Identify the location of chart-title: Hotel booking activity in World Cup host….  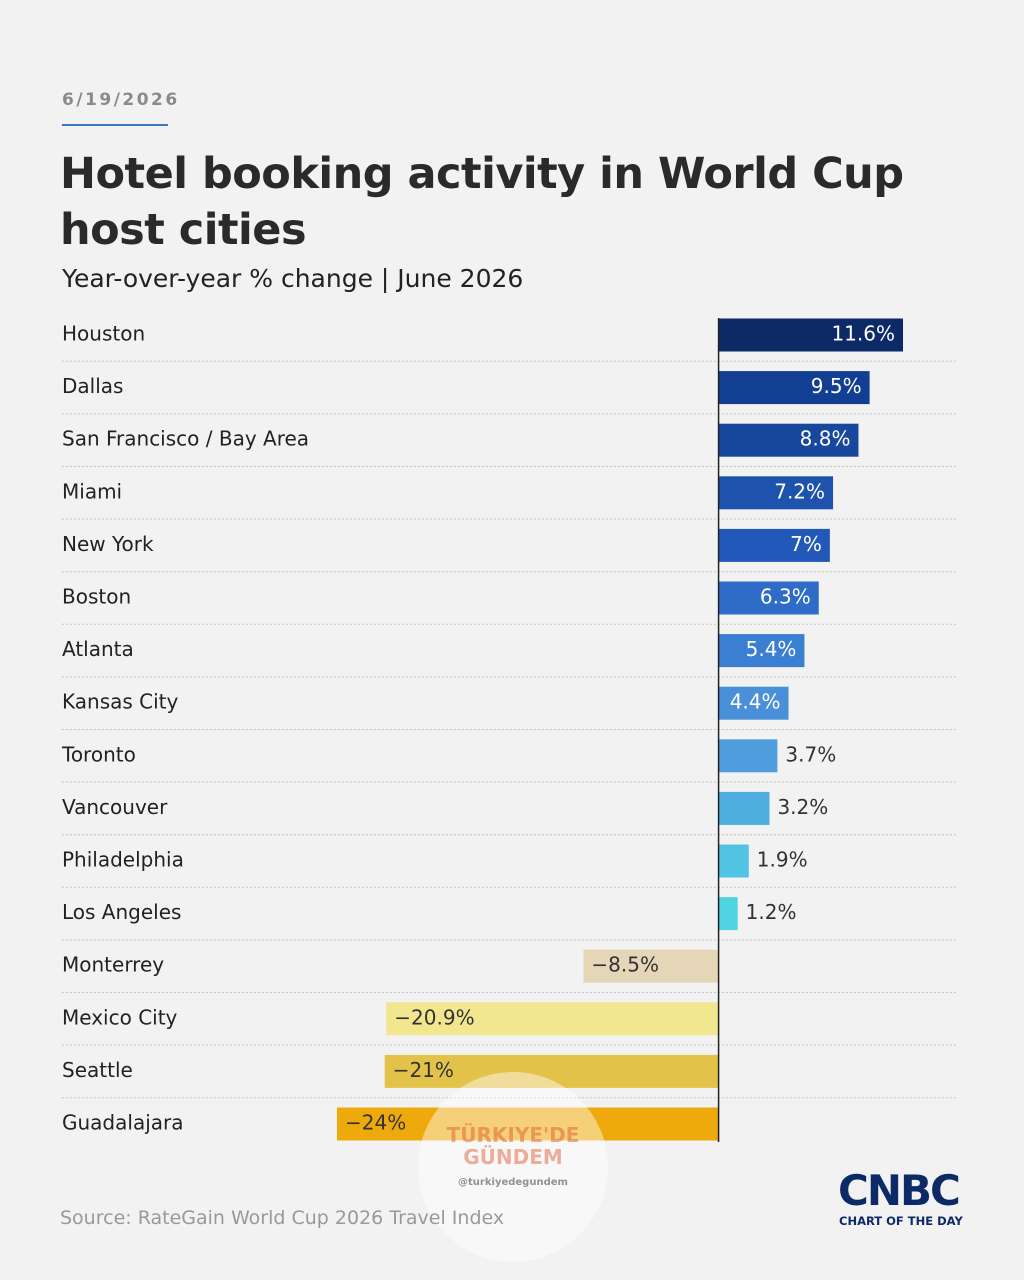
(482, 202).